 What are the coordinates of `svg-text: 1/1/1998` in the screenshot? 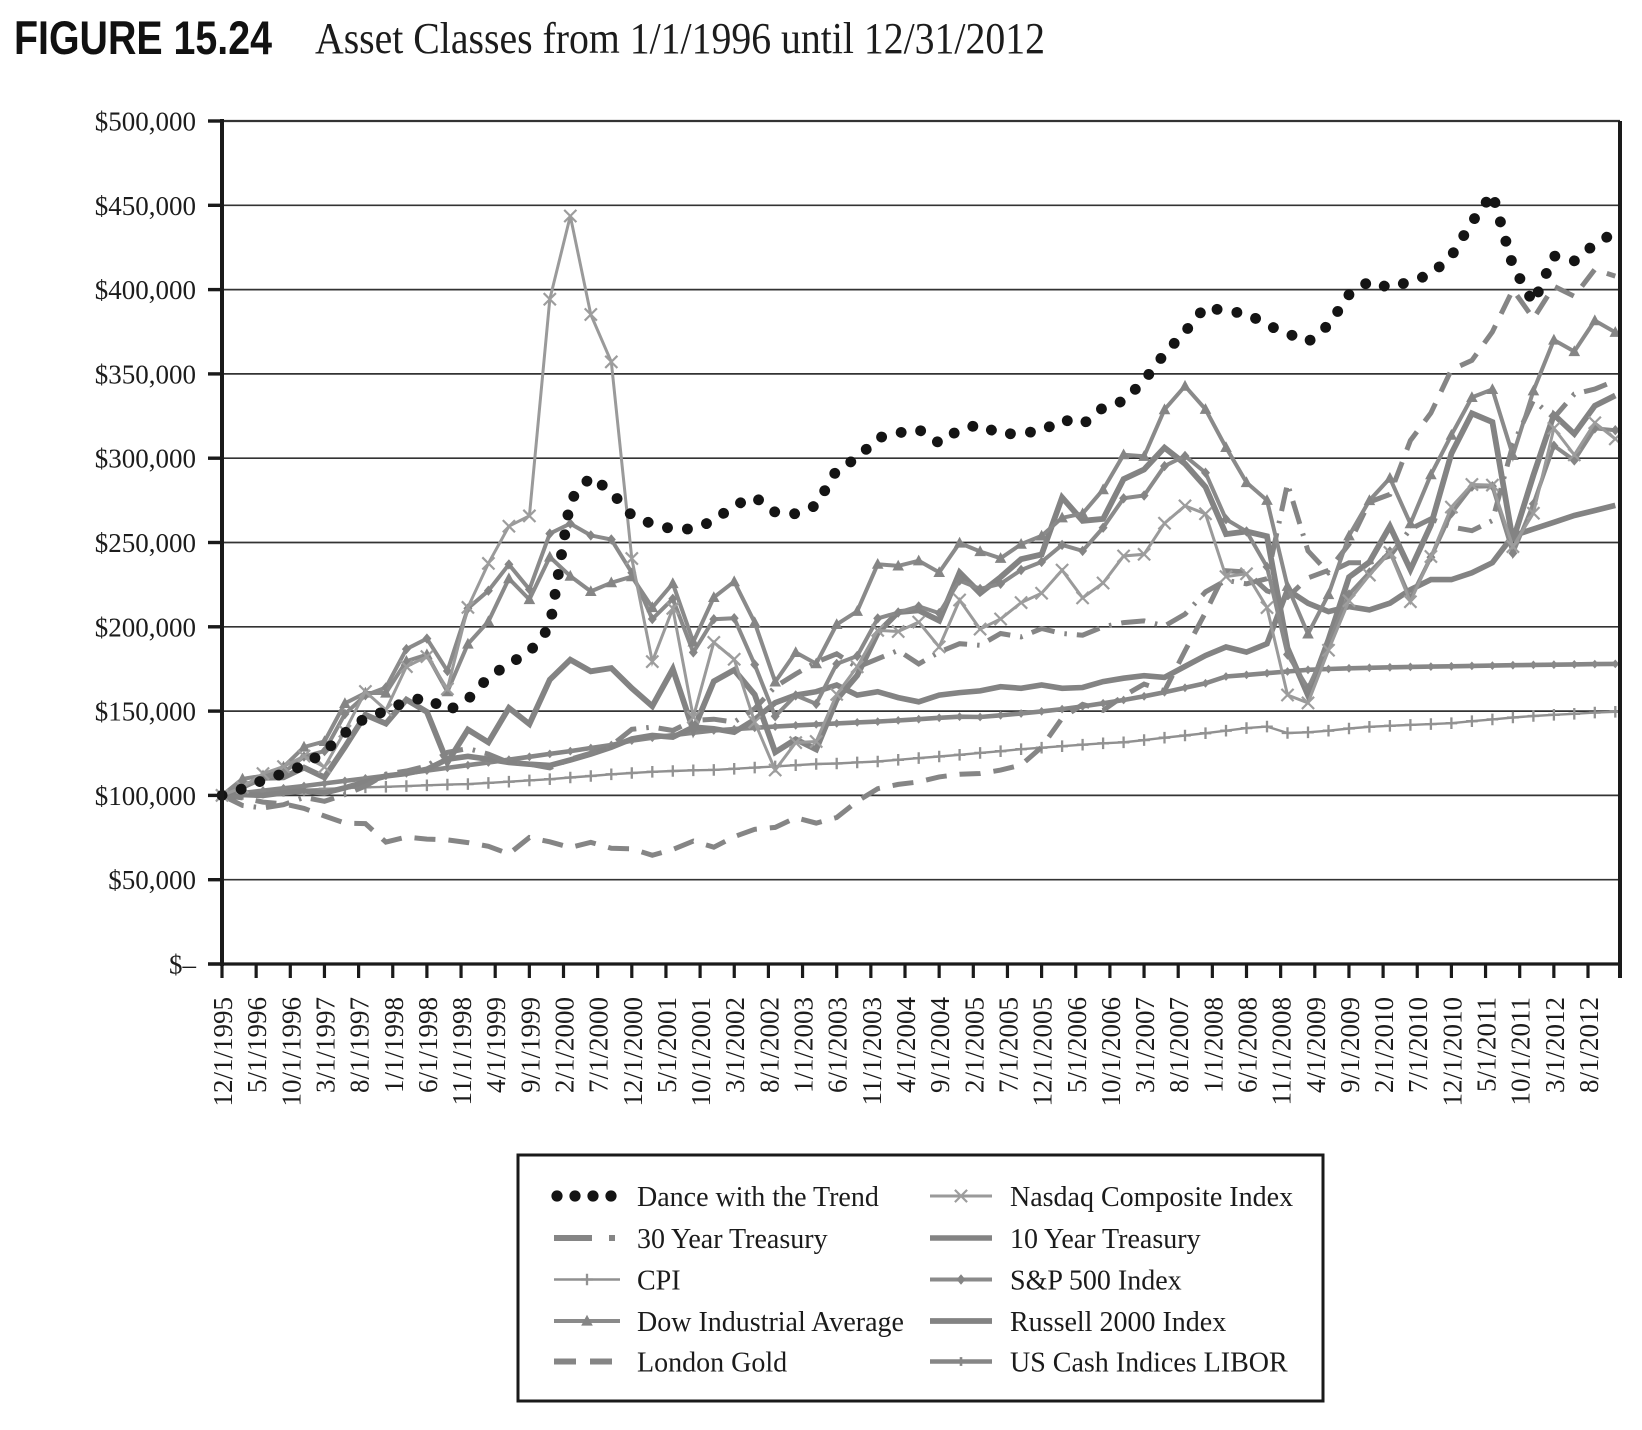 It's located at (394, 1045).